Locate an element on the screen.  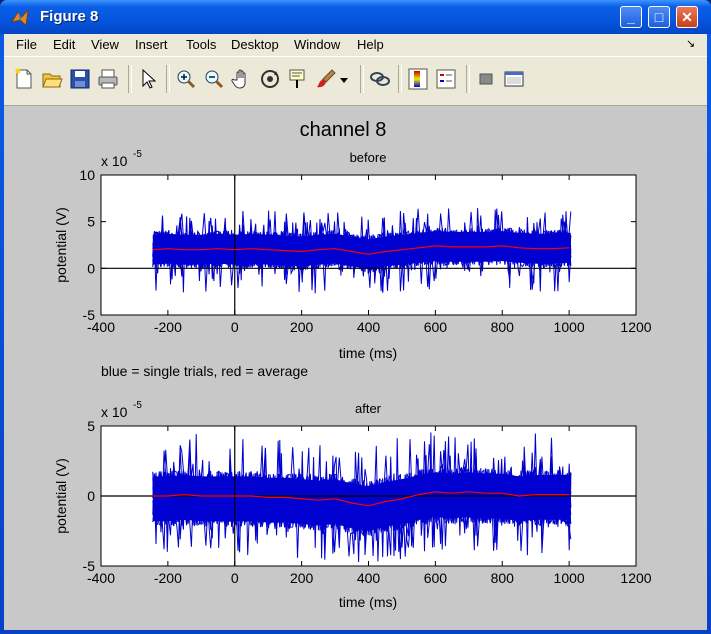
open-file-icon is located at coordinates (52, 79).